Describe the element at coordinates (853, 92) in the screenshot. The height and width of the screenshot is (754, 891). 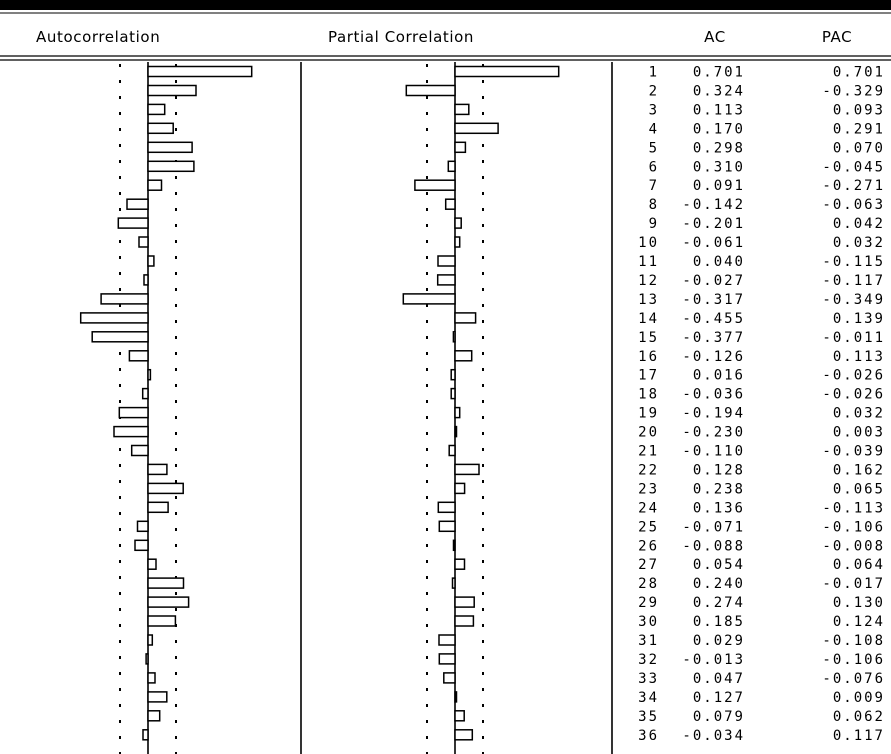
I see `pac-value: -0.329` at that location.